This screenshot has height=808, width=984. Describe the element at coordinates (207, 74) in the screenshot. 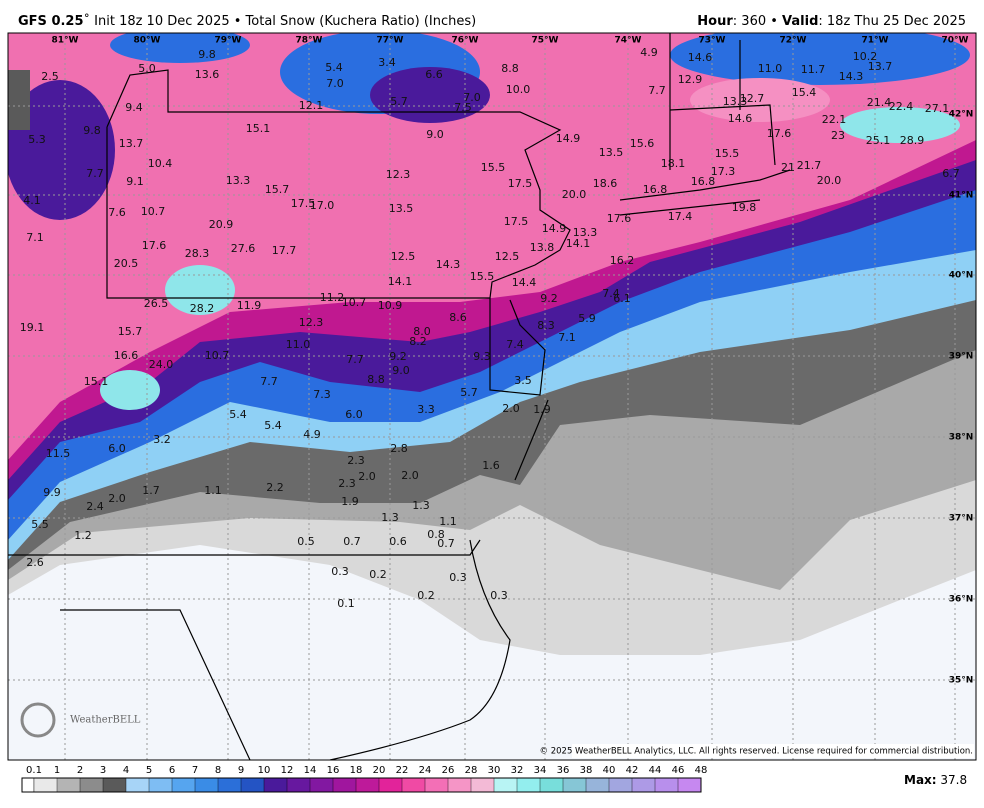

I see `snow-amount-label: 13.6` at that location.